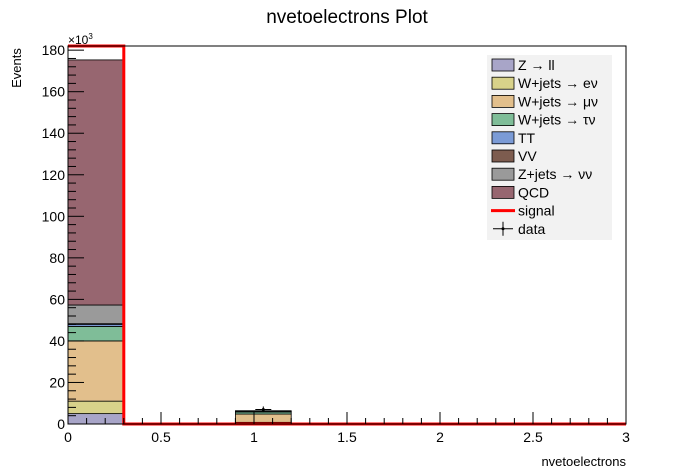 This screenshot has width=696, height=472. I want to click on y-tick-label: 20, so click(57, 382).